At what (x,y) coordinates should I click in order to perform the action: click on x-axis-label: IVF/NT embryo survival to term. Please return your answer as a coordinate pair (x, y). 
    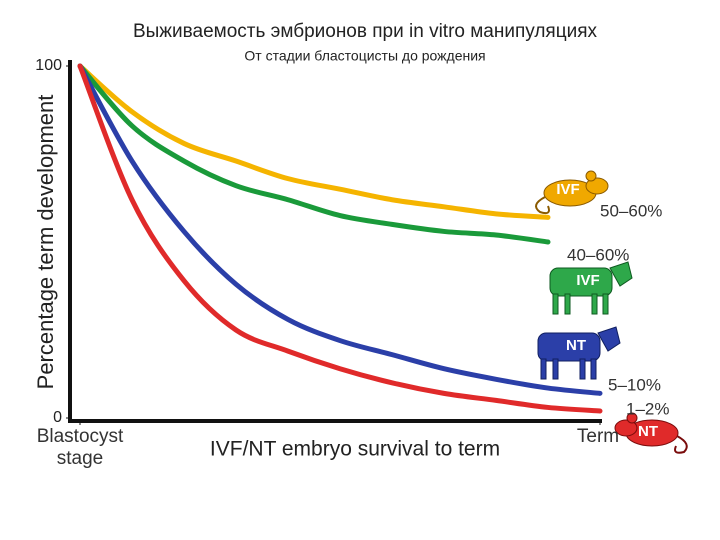
    Looking at the image, I should click on (355, 449).